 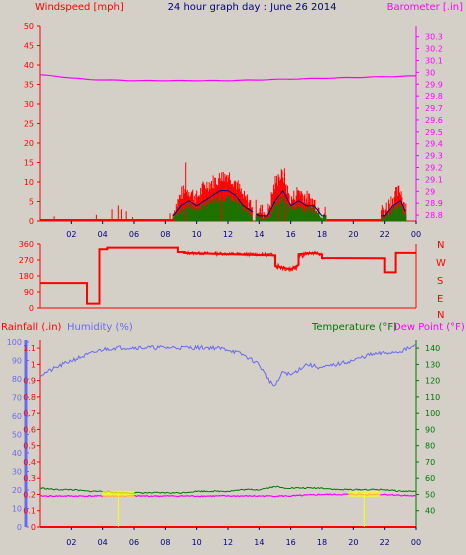 I want to click on wind-tick-label: 50, so click(x=29, y=26).